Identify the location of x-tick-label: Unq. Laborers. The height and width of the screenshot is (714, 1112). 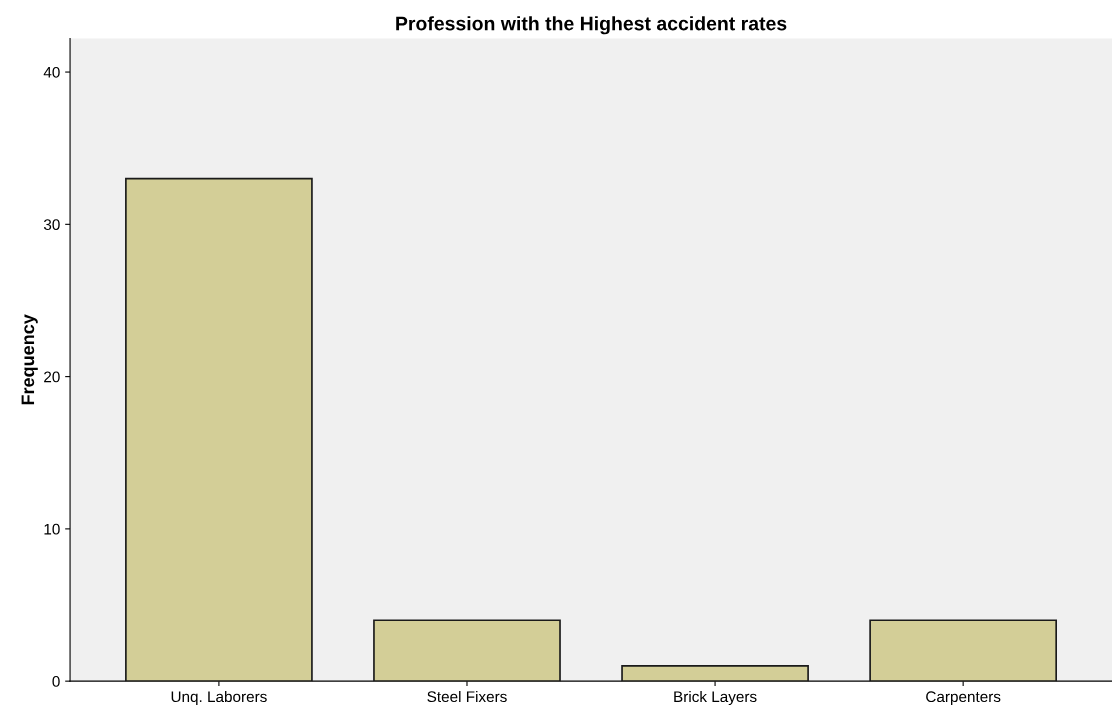
(219, 698).